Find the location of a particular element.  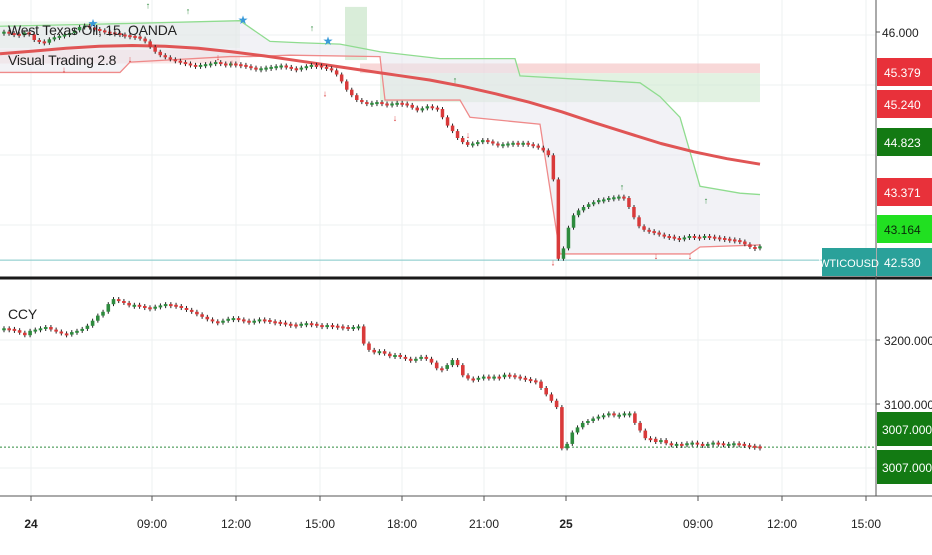

x-tick-label: 09:00 is located at coordinates (152, 524).